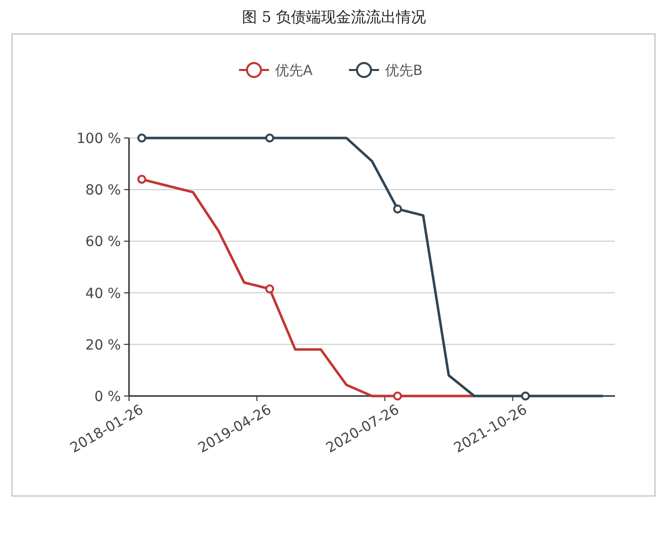 The height and width of the screenshot is (547, 668). What do you see at coordinates (334, 17) in the screenshot?
I see `chart-title: 图 5 负债端现金流流出情况` at bounding box center [334, 17].